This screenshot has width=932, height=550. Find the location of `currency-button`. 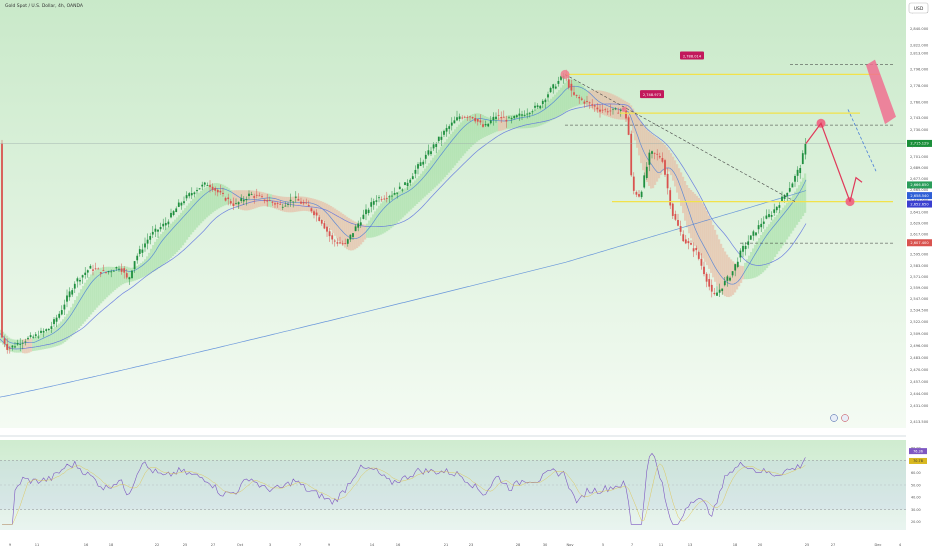

currency-button is located at coordinates (918, 8).